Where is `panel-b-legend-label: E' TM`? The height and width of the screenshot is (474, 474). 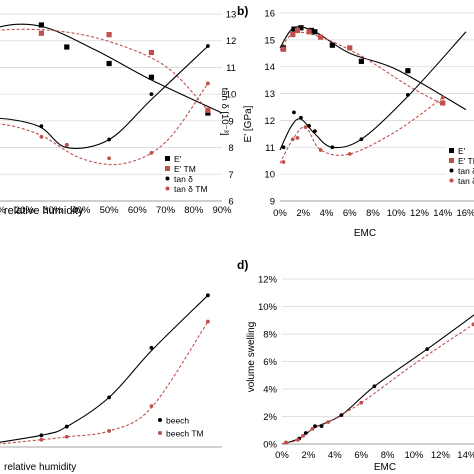
panel-b-legend-label: E' TM is located at coordinates (466, 161).